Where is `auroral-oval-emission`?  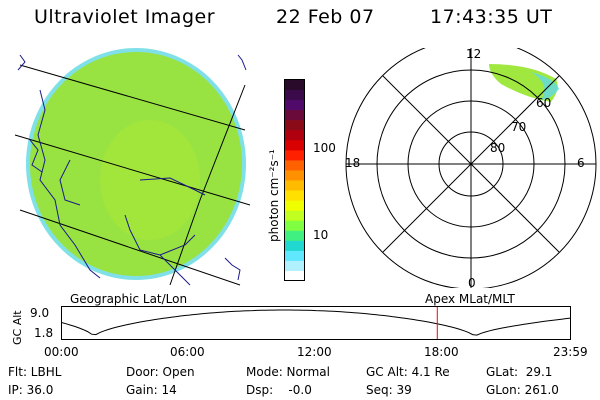 auroral-oval-emission is located at coordinates (523, 83).